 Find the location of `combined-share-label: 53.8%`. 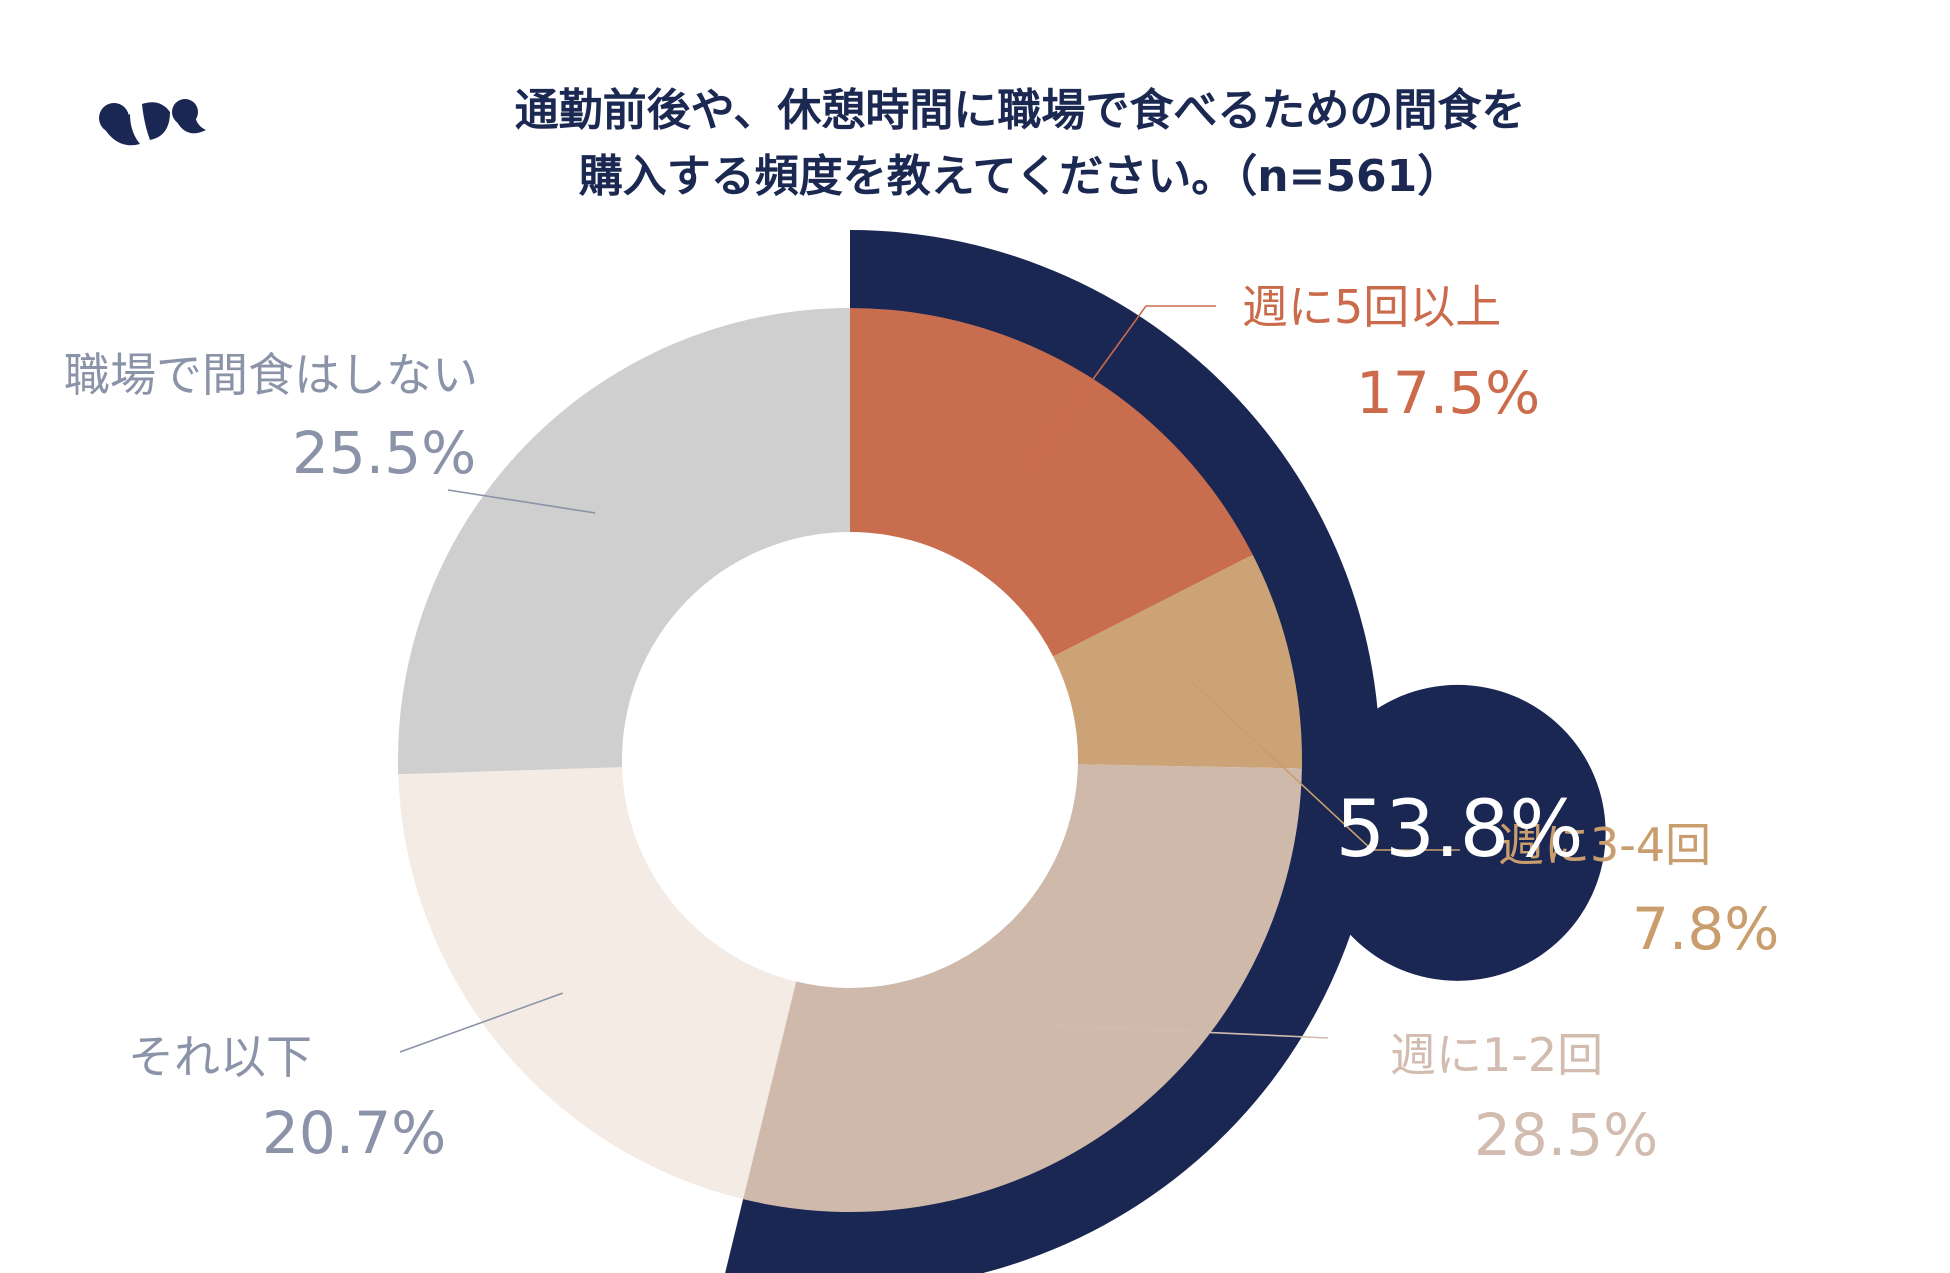

combined-share-label: 53.8% is located at coordinates (1459, 829).